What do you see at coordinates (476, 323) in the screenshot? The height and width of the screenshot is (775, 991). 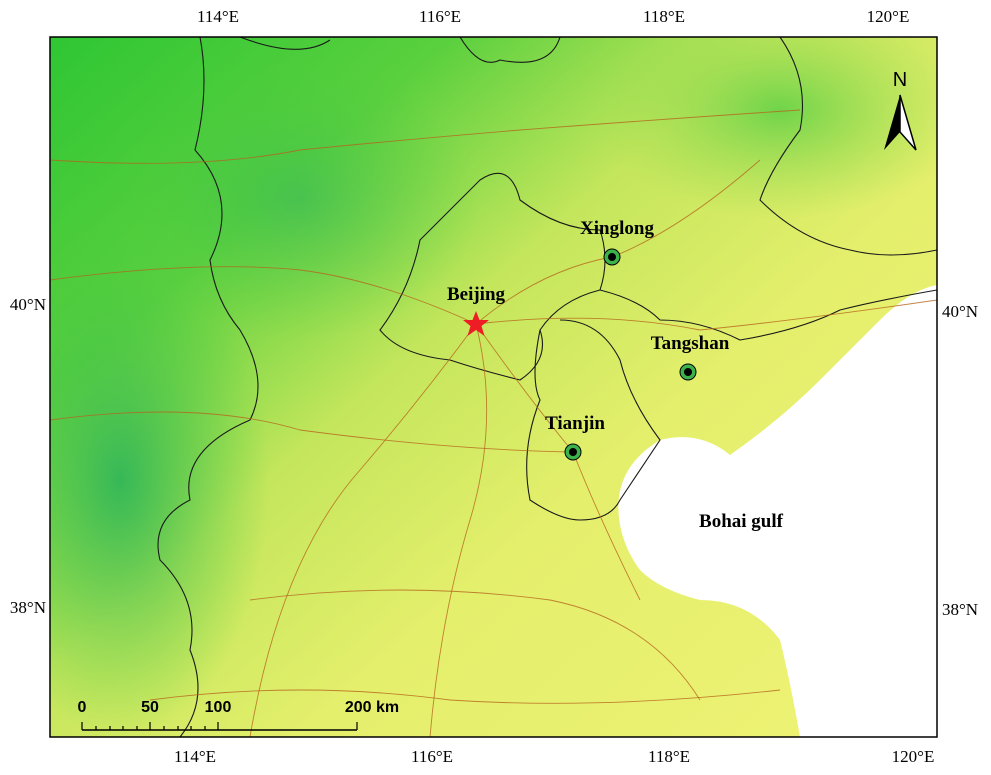 I see `beijing-star` at bounding box center [476, 323].